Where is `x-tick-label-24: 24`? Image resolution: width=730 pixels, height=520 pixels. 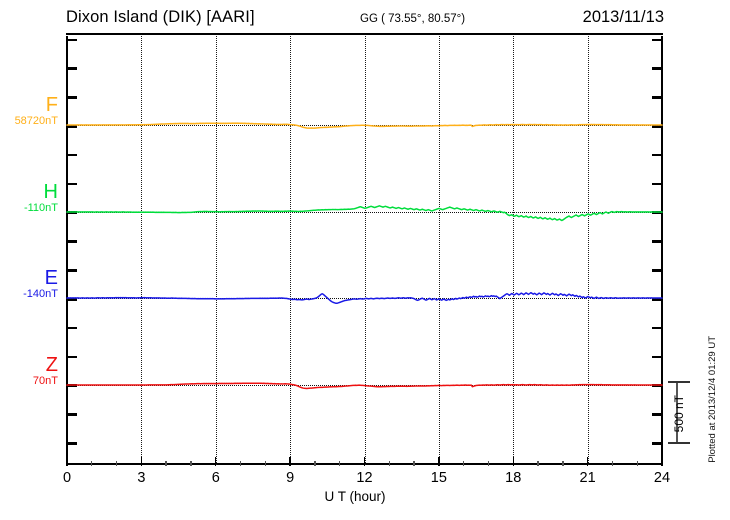
x-tick-label-24: 24 is located at coordinates (662, 478).